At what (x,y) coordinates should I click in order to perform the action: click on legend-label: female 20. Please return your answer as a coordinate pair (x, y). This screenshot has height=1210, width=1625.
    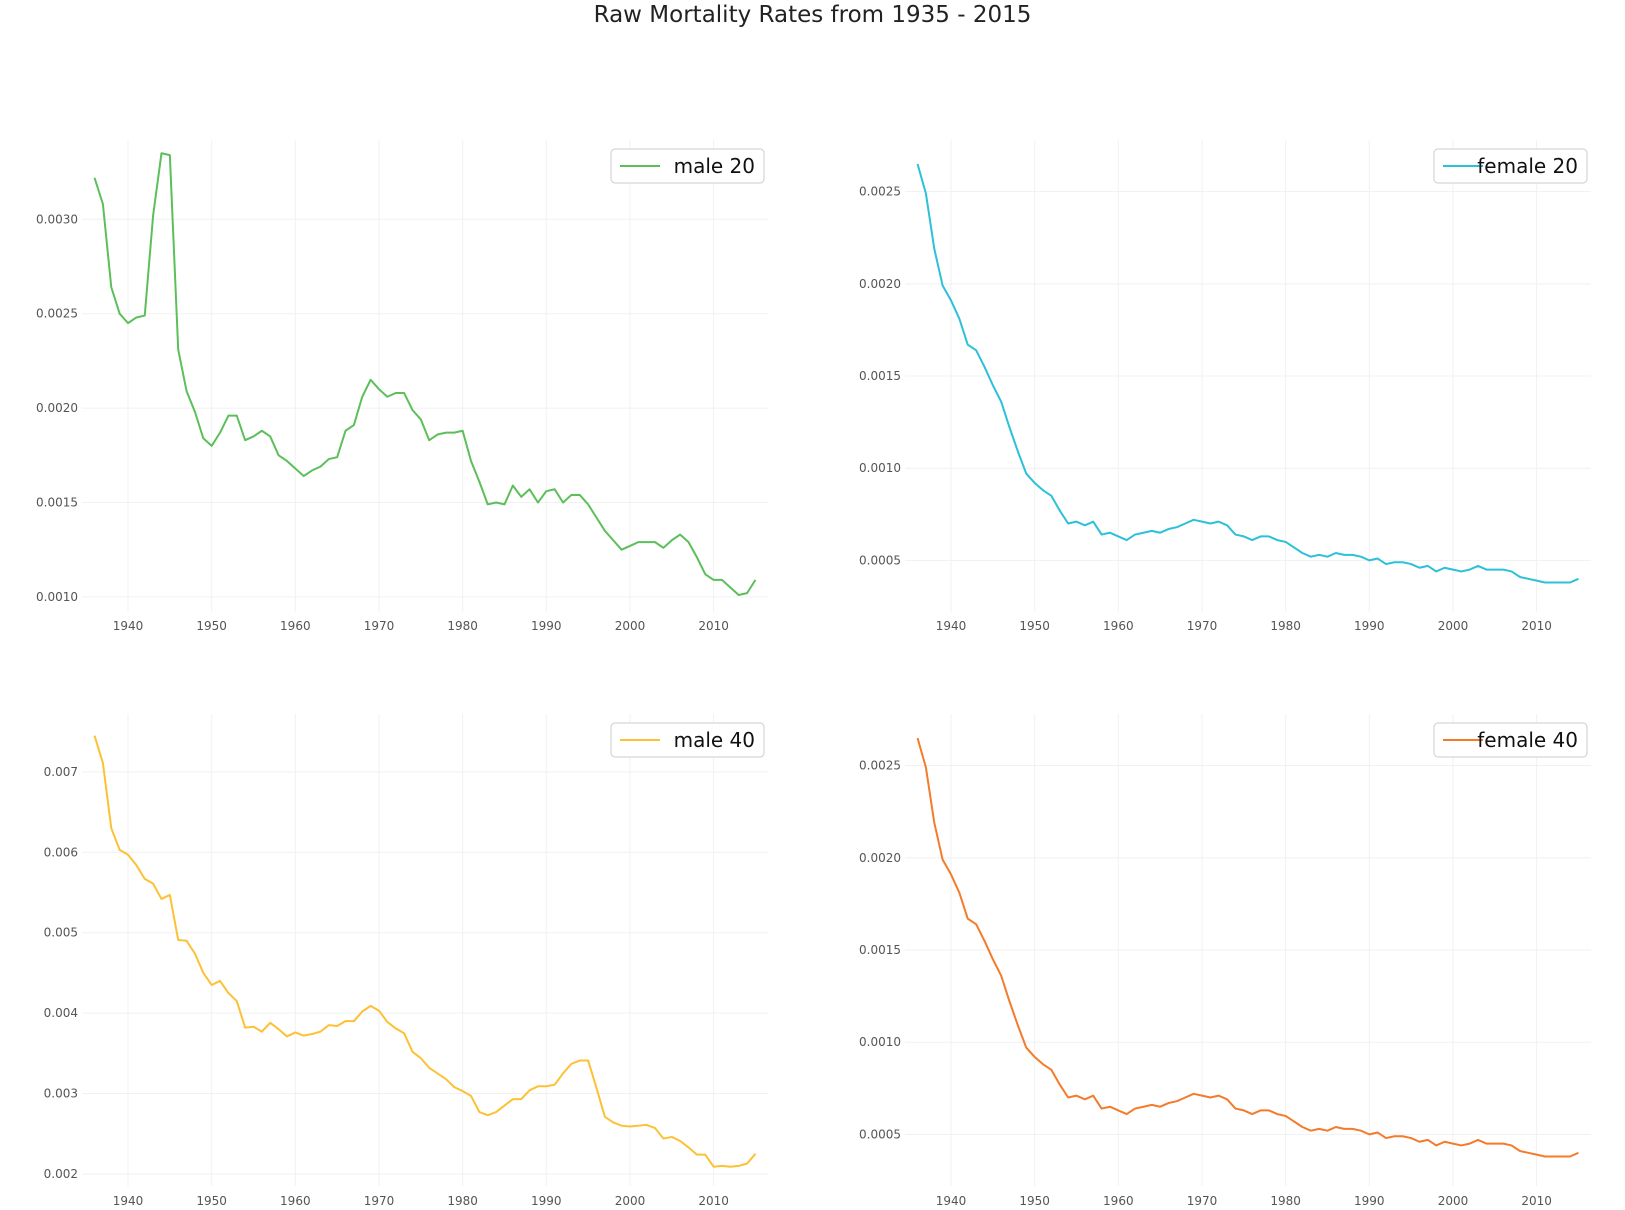
    Looking at the image, I should click on (1527, 166).